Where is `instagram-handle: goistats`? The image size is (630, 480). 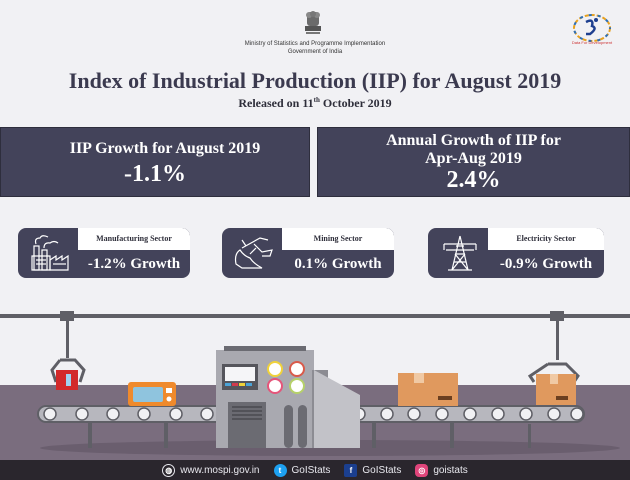 instagram-handle: goistats is located at coordinates (450, 470).